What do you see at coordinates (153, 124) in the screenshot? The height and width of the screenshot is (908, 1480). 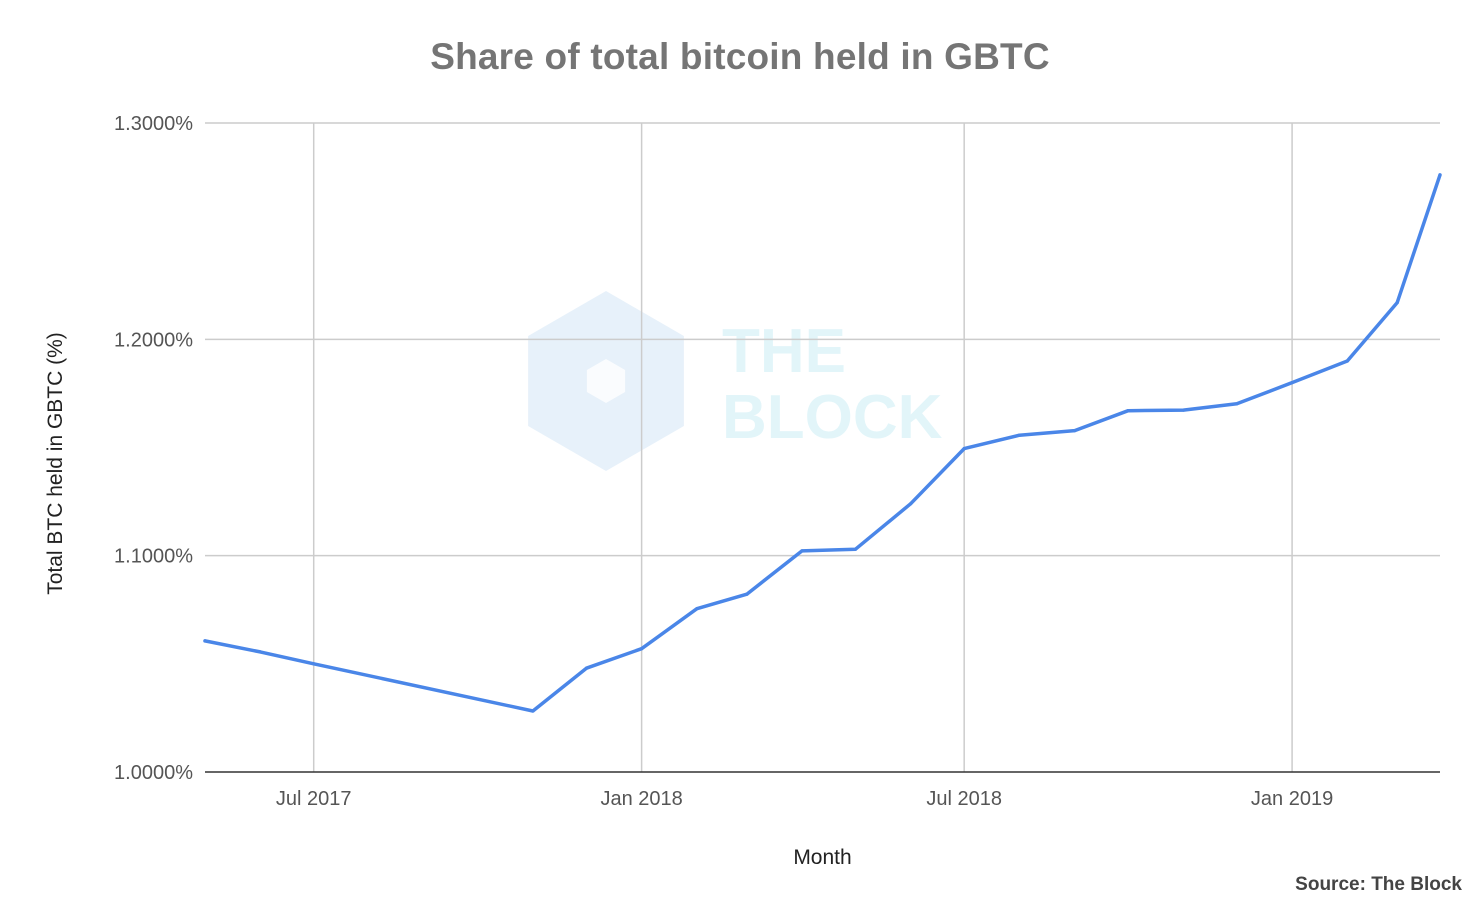 I see `y-tick-label: 1.3000%` at bounding box center [153, 124].